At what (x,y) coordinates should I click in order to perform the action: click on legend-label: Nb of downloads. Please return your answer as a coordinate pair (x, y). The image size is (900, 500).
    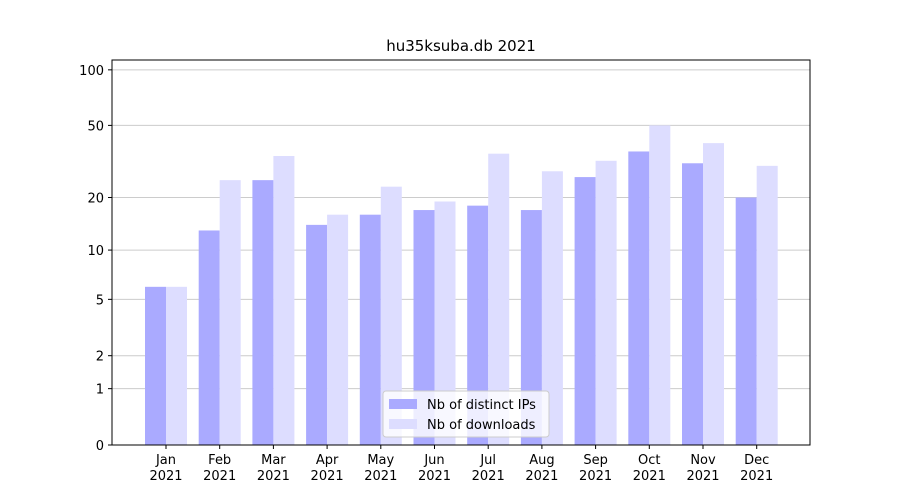
    Looking at the image, I should click on (481, 425).